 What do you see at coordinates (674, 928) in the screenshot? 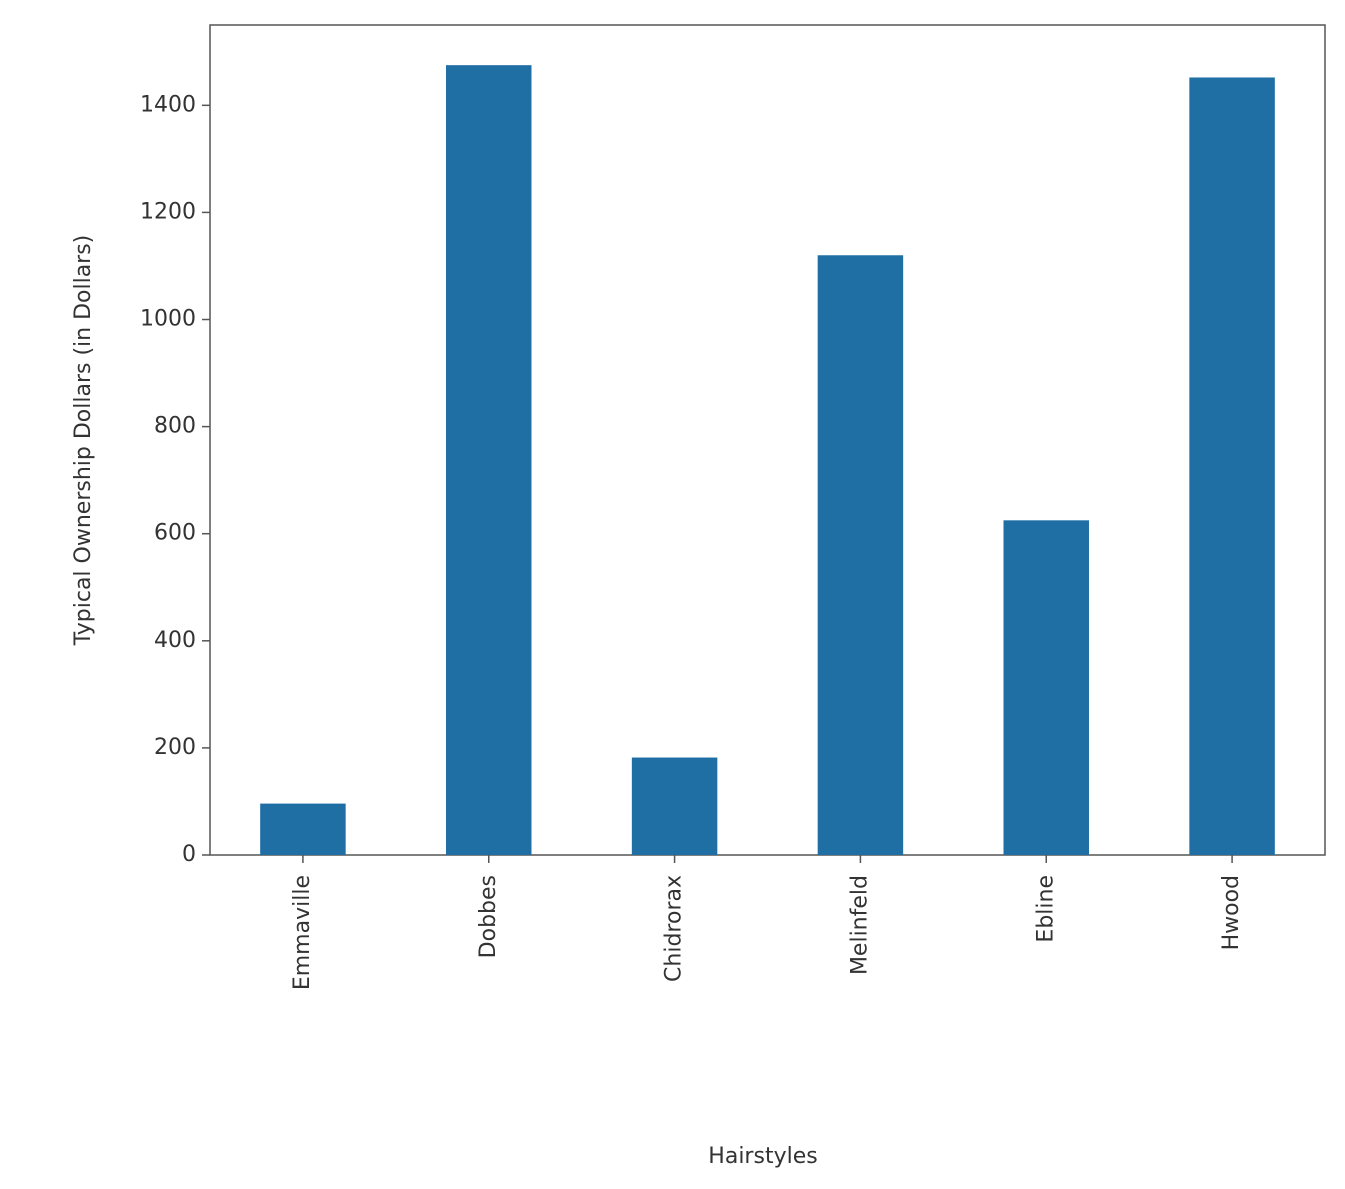
I see `x-tick-label-chidrorax: Chidrorax` at bounding box center [674, 928].